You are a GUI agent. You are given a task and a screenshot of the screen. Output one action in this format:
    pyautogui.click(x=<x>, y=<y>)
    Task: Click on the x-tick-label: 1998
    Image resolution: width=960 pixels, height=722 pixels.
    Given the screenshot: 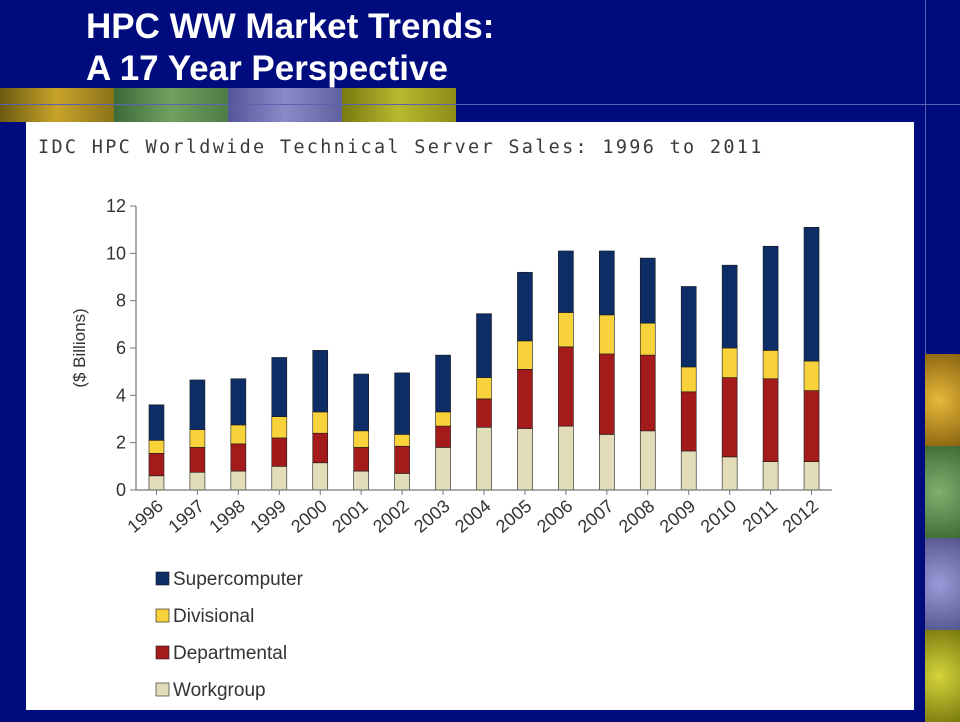 What is the action you would take?
    pyautogui.click(x=227, y=516)
    